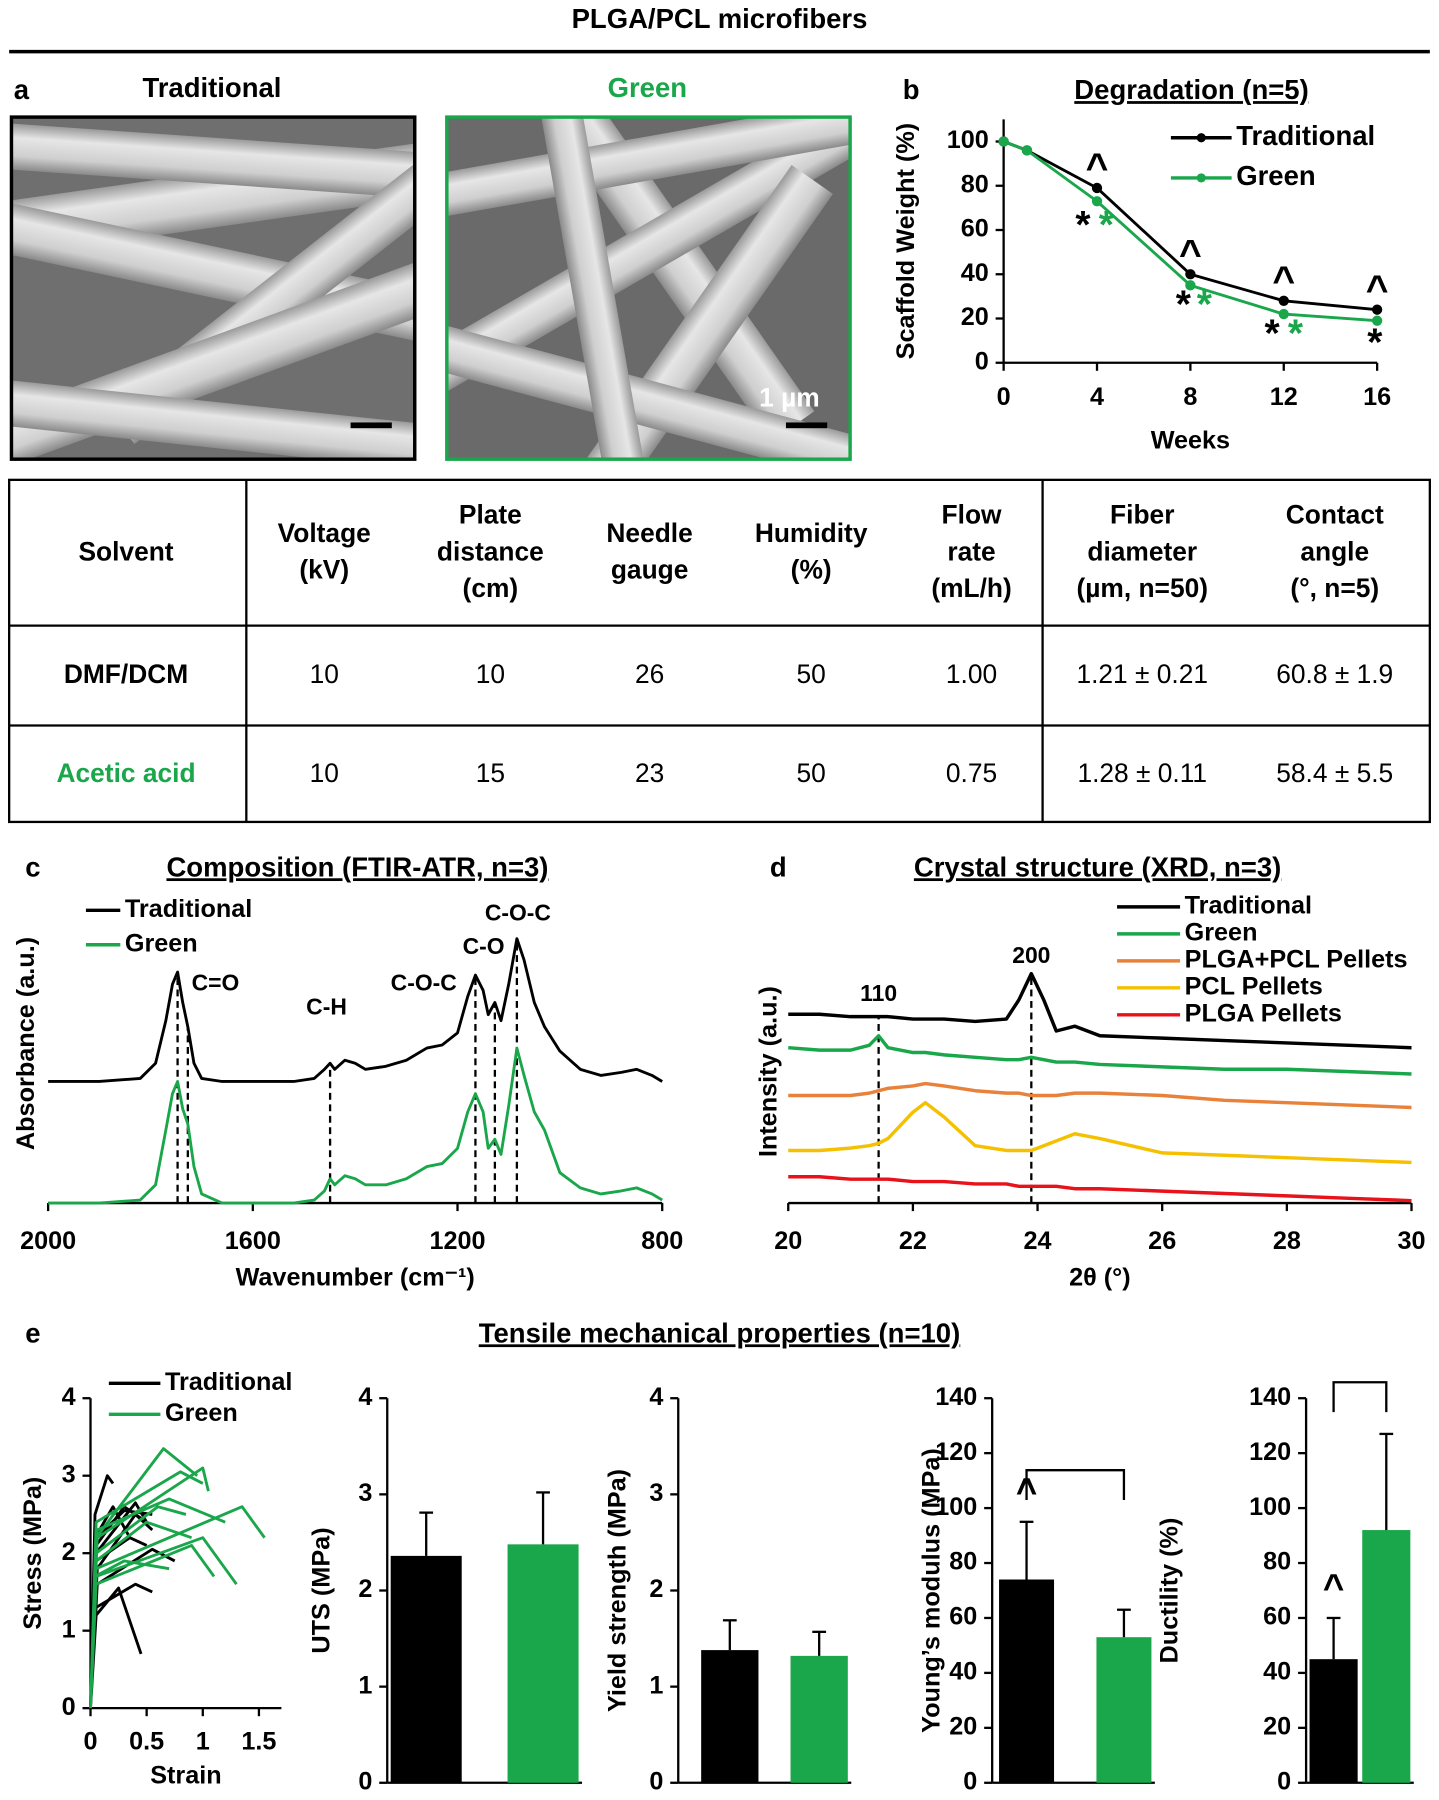 The height and width of the screenshot is (1800, 1439). Describe the element at coordinates (972, 515) in the screenshot. I see `table-header: Flow` at that location.